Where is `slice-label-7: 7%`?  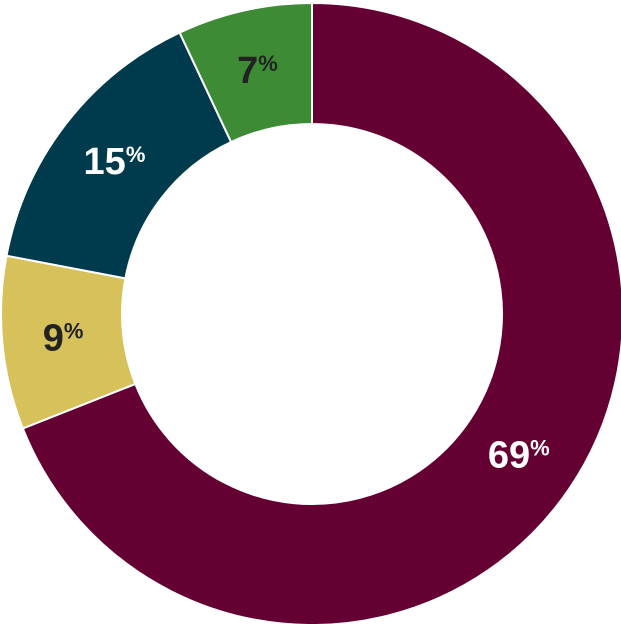 slice-label-7: 7% is located at coordinates (257, 71).